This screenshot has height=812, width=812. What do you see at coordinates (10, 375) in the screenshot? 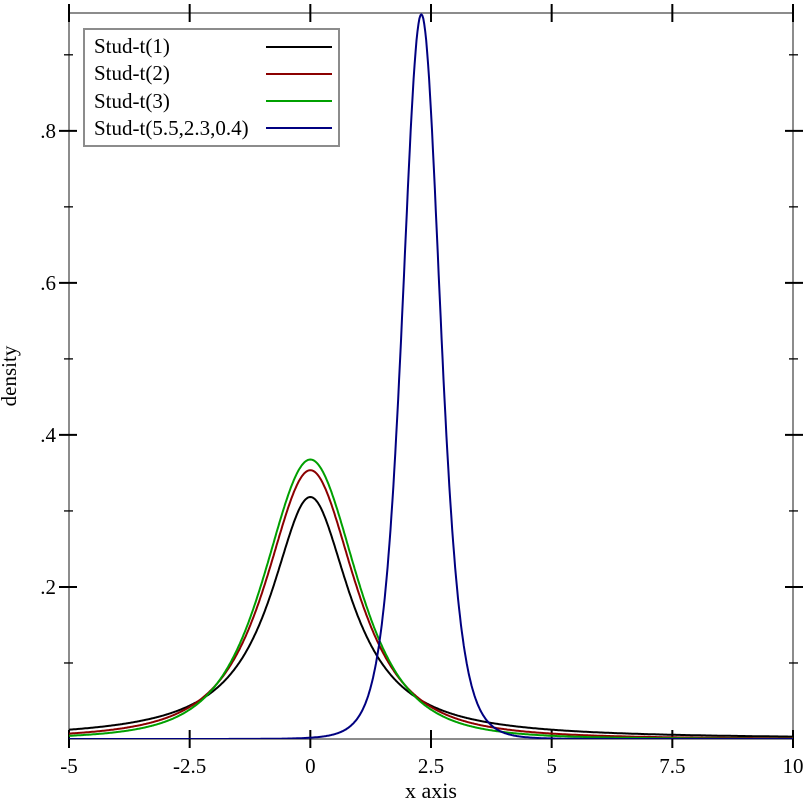
I see `y-axis-title: density` at bounding box center [10, 375].